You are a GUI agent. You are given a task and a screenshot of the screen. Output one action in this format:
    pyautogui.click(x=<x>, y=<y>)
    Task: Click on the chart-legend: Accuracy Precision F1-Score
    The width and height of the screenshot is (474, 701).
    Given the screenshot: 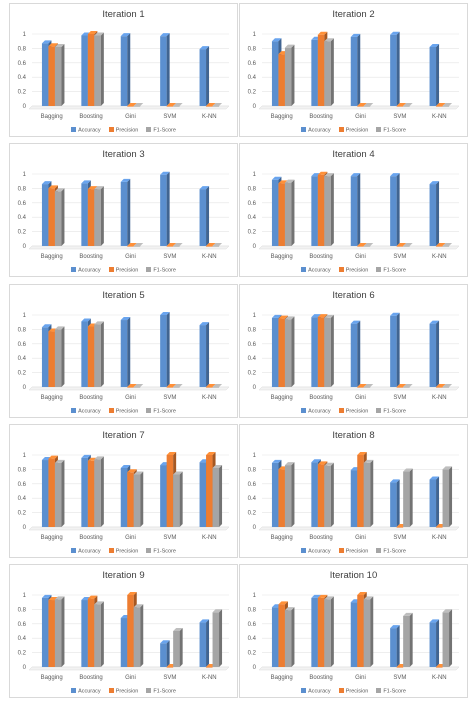 What is the action you would take?
    pyautogui.click(x=123, y=129)
    